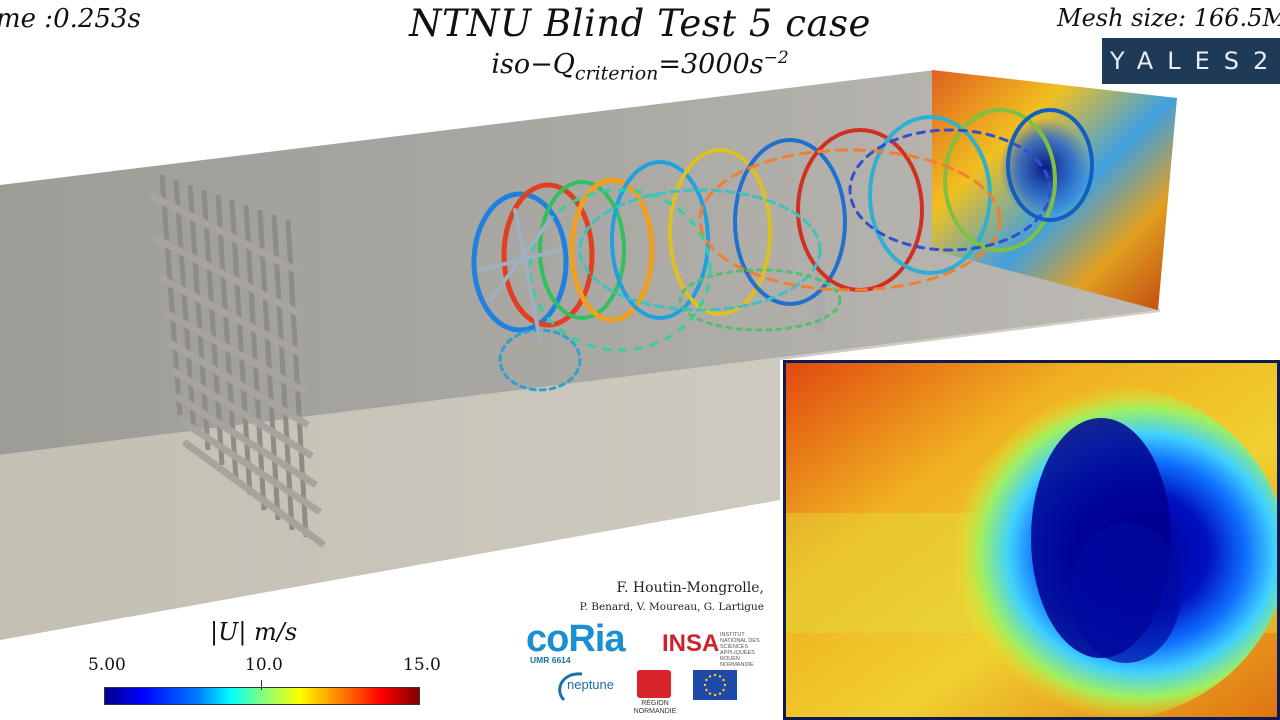 This screenshot has height=720, width=1280. I want to click on iso-q-subtitle: iso−Qcriterion=3000s−2, so click(640, 66).